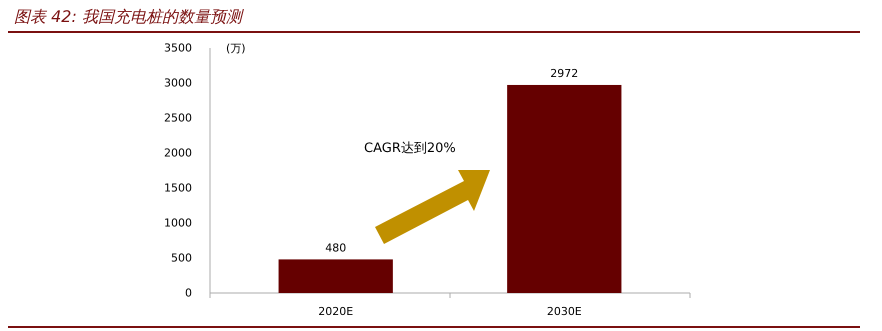  What do you see at coordinates (178, 118) in the screenshot?
I see `y-tick-label: 2500` at bounding box center [178, 118].